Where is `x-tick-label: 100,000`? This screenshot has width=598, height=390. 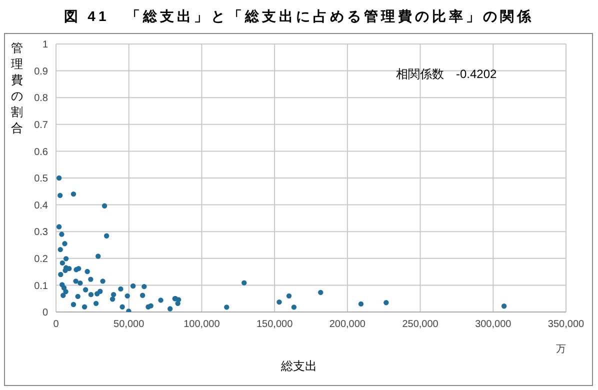
x-tick-label: 100,000 is located at coordinates (202, 324).